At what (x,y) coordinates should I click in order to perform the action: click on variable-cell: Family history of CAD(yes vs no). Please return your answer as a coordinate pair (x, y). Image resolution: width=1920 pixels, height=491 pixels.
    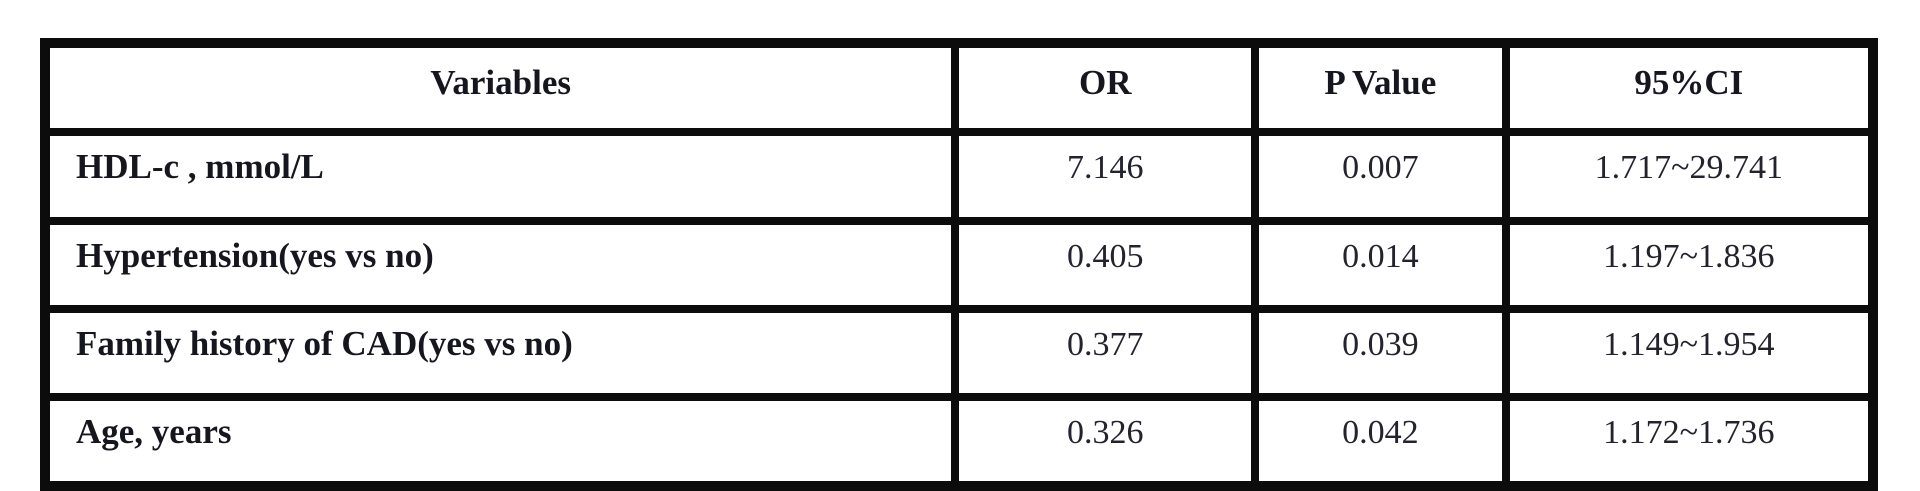
    Looking at the image, I should click on (500, 353).